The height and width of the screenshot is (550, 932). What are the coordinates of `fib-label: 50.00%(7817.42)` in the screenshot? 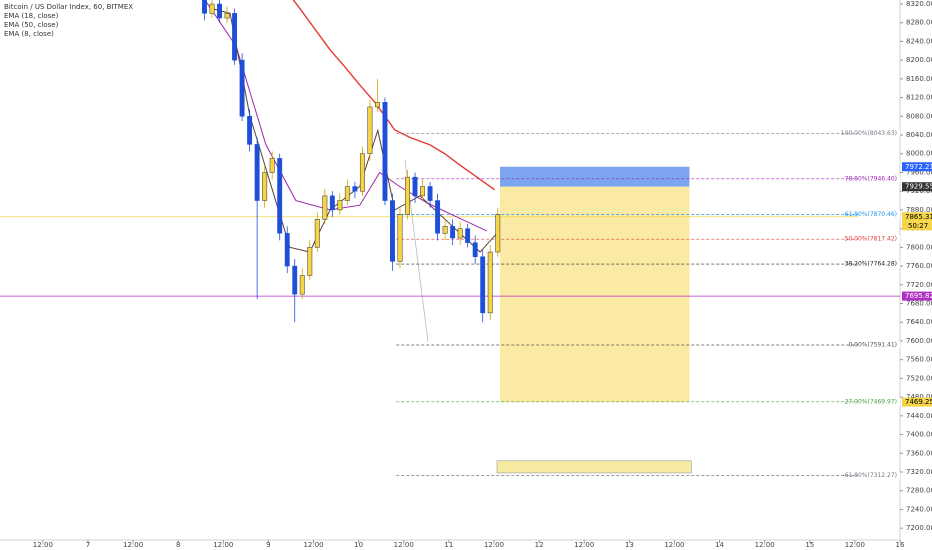 It's located at (871, 239).